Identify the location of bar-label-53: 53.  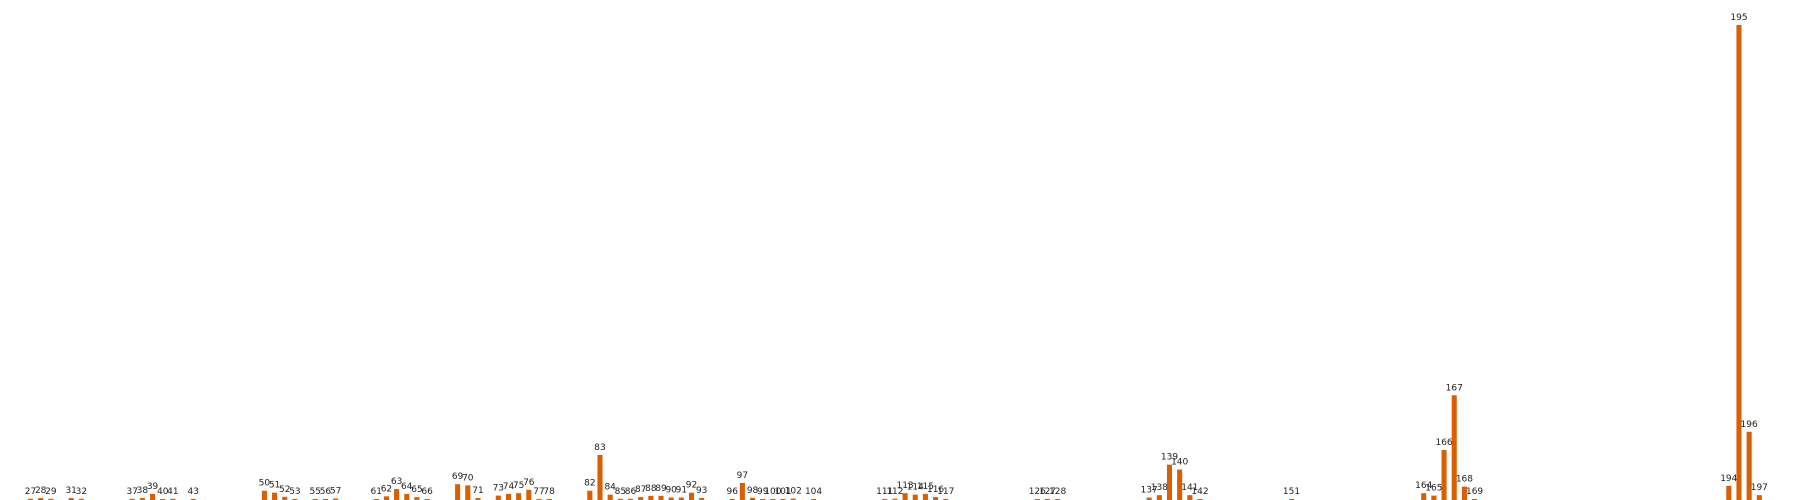
(294, 492).